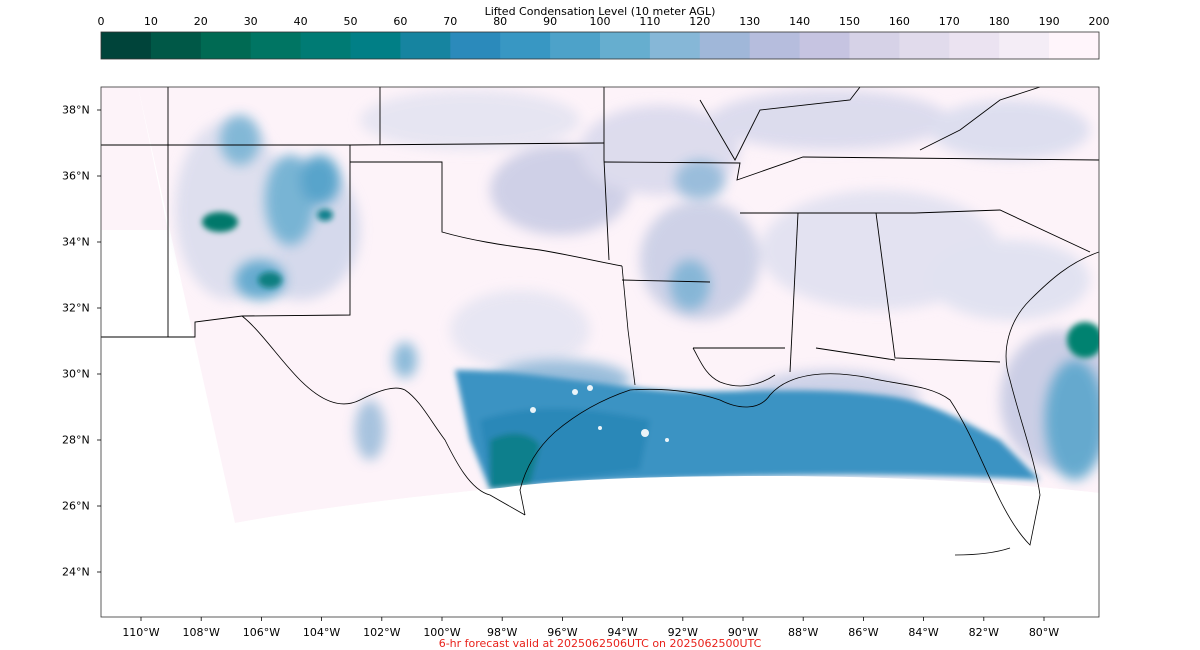 Image resolution: width=1200 pixels, height=650 pixels. What do you see at coordinates (600, 21) in the screenshot?
I see `colorbar-tick-label: 100` at bounding box center [600, 21].